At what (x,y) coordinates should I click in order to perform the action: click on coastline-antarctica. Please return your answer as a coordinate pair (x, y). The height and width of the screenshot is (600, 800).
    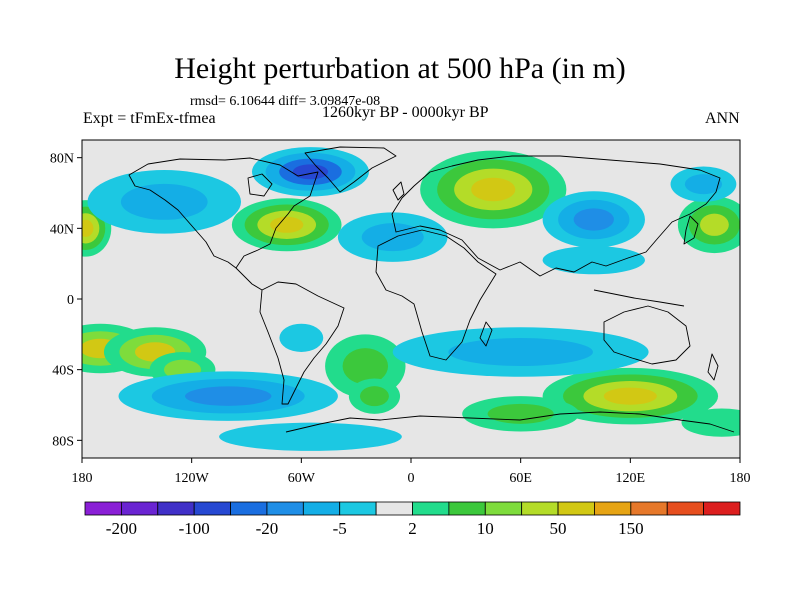
    Looking at the image, I should click on (510, 422).